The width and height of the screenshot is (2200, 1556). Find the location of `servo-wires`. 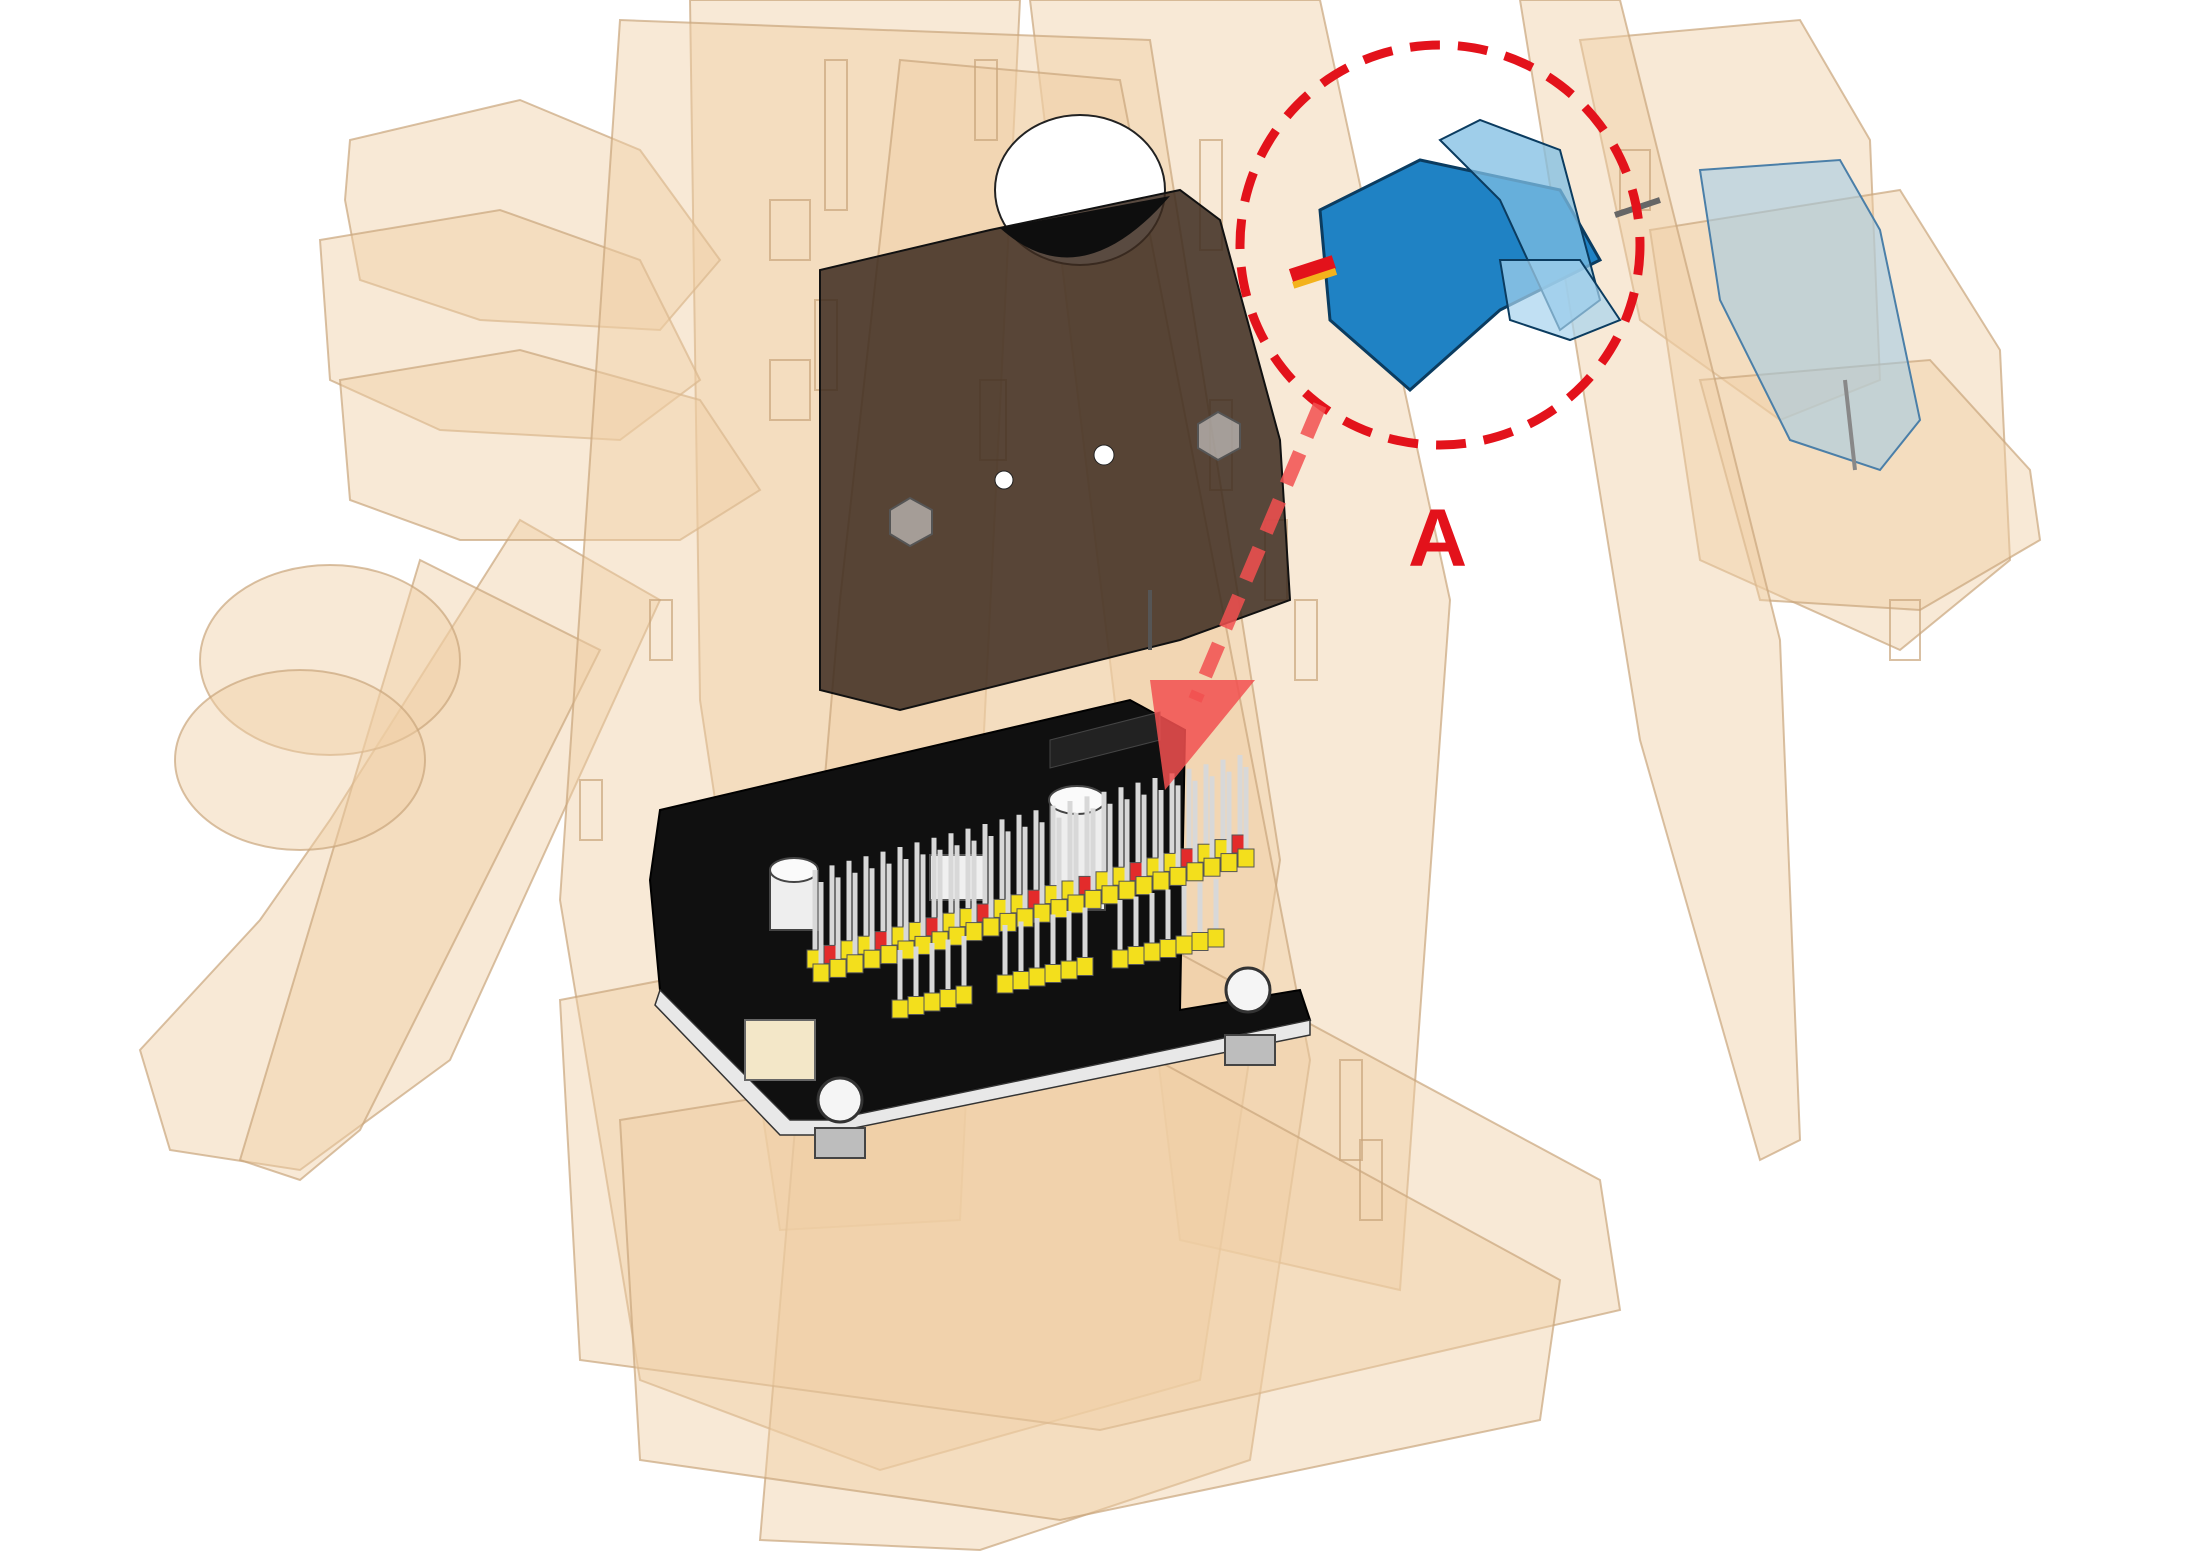

servo-wires is located at coordinates (1312, 269).